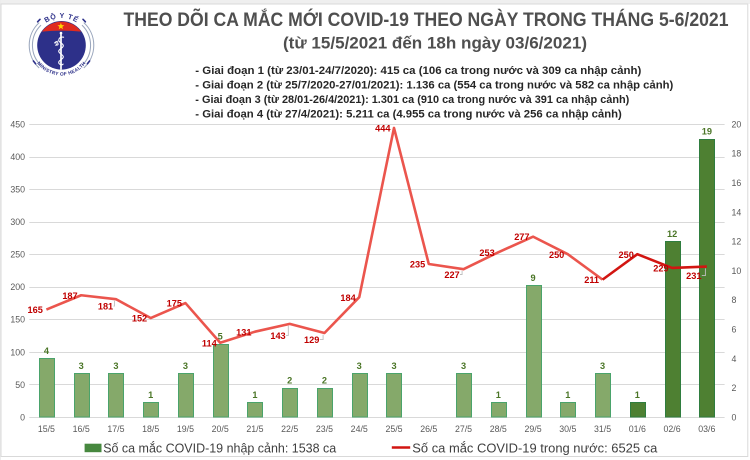  Describe the element at coordinates (672, 429) in the screenshot. I see `svg-text: 02/6` at that location.